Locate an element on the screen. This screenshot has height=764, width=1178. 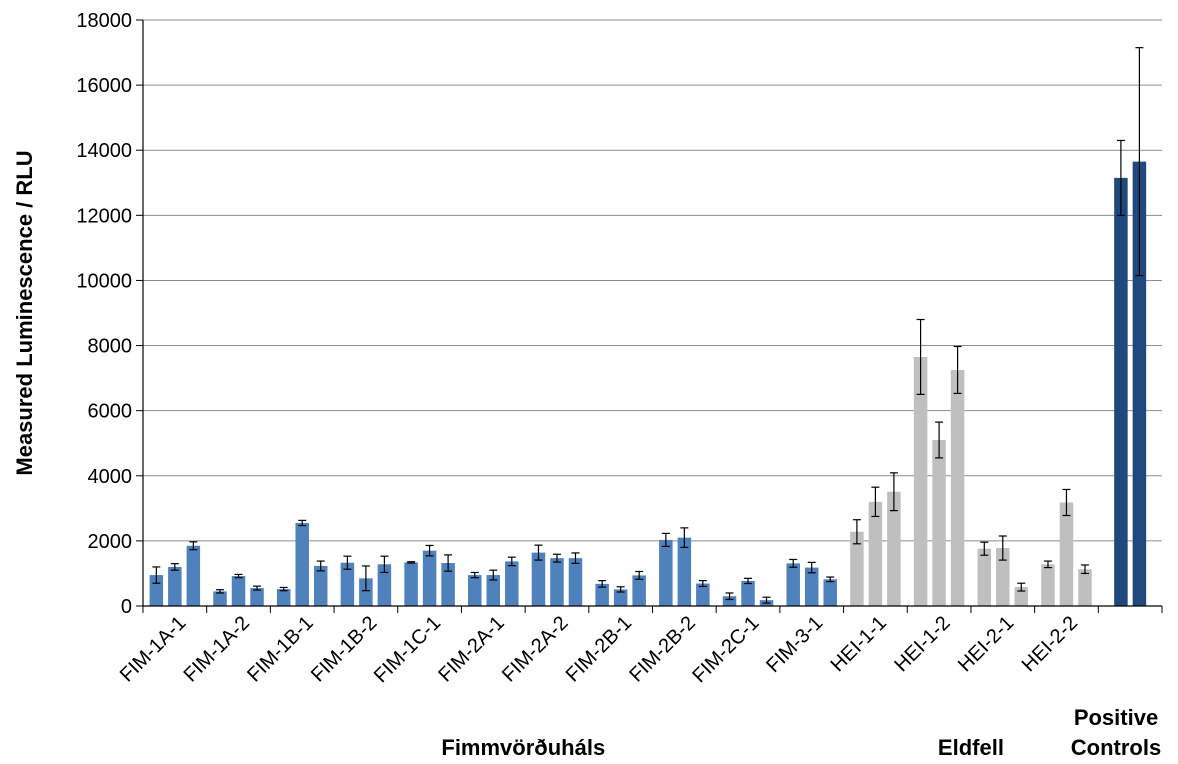
y-tick-label: 16000 is located at coordinates (104, 86).